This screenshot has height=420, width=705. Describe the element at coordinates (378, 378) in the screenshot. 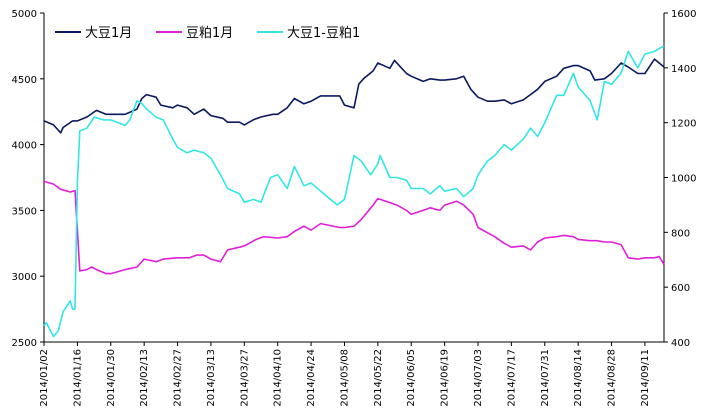

I see `x-tick-label: 2014/05/22` at that location.